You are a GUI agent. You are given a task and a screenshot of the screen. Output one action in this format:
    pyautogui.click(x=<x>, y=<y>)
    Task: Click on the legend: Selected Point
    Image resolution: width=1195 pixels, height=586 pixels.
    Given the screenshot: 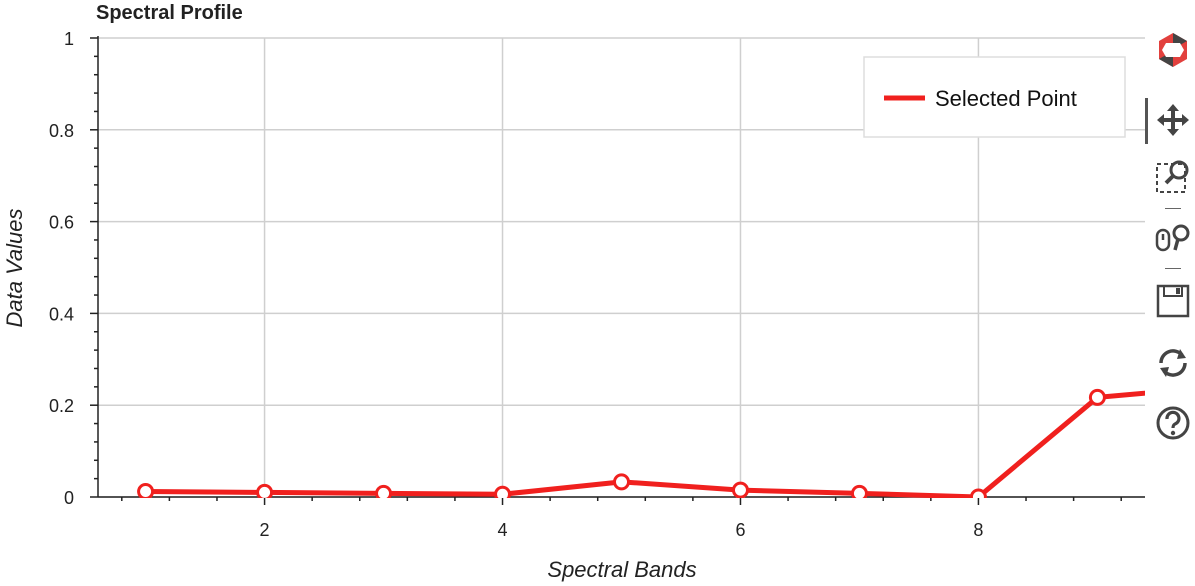 What is the action you would take?
    pyautogui.click(x=994, y=97)
    